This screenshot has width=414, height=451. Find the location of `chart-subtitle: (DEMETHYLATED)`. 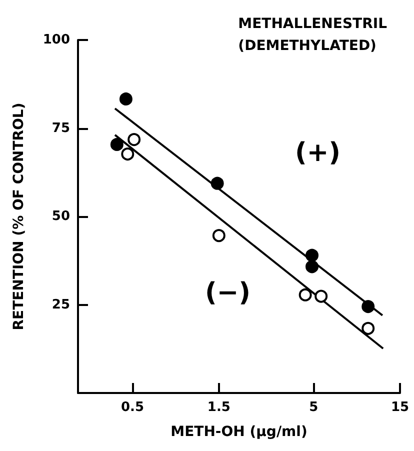

chart-subtitle: (DEMETHYLATED) is located at coordinates (307, 46).